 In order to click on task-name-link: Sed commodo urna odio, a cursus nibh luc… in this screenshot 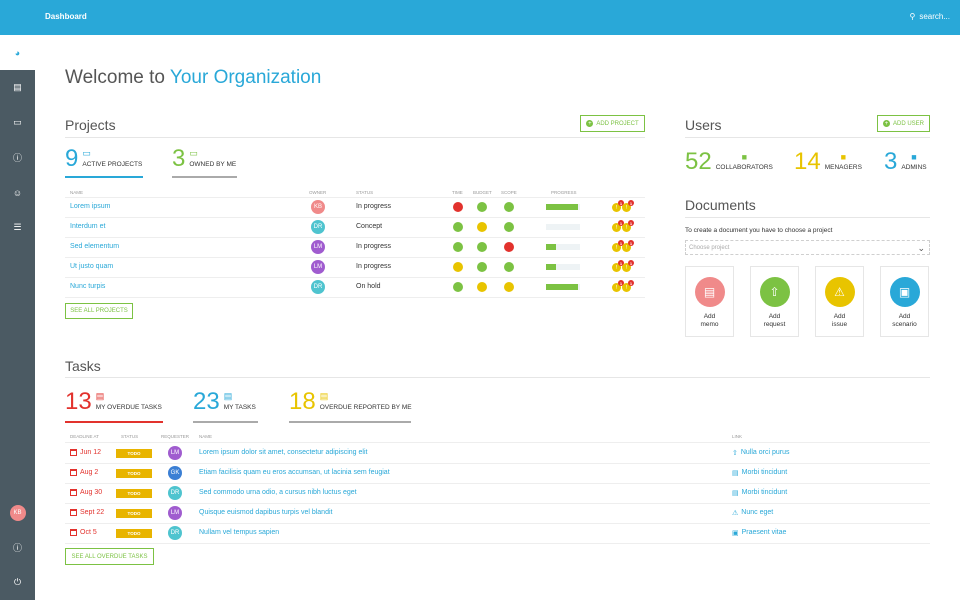, I will do `click(278, 492)`.